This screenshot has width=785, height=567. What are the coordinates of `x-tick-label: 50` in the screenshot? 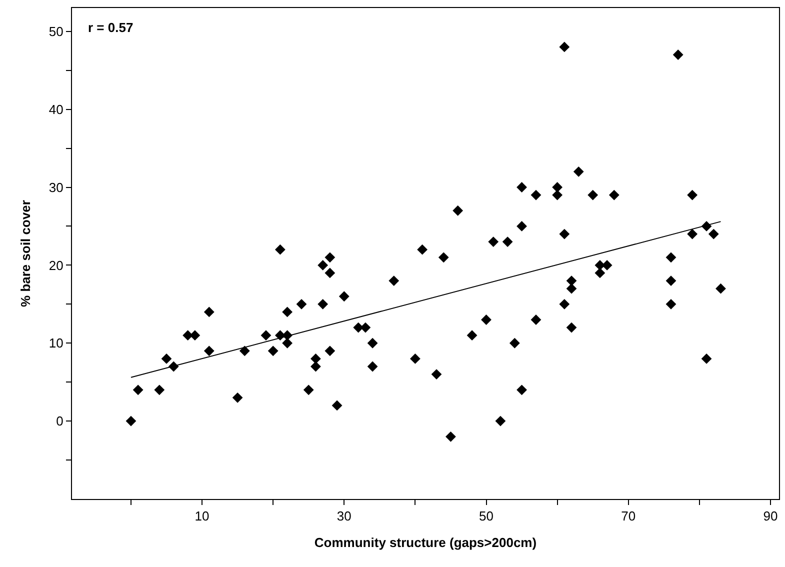 It's located at (486, 516).